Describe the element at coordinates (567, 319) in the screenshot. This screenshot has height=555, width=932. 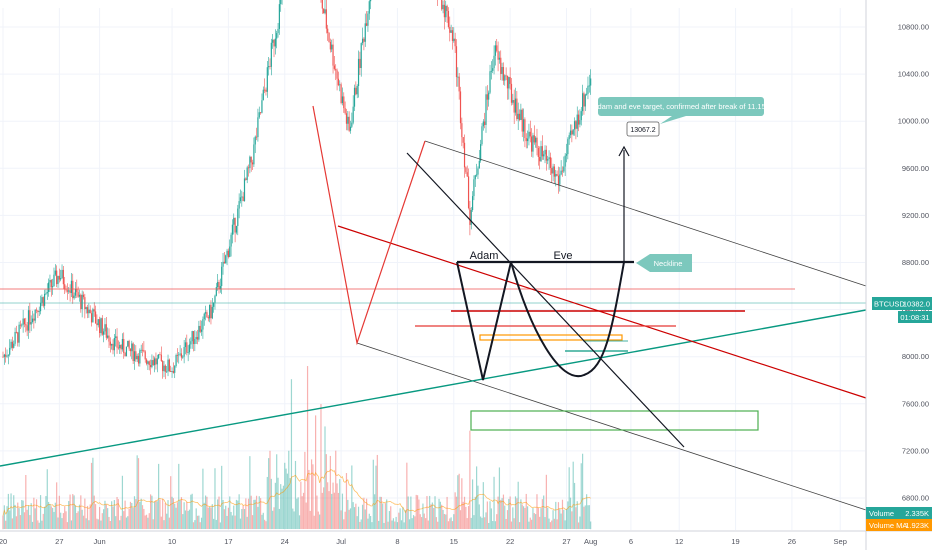
I see `eve-curve` at that location.